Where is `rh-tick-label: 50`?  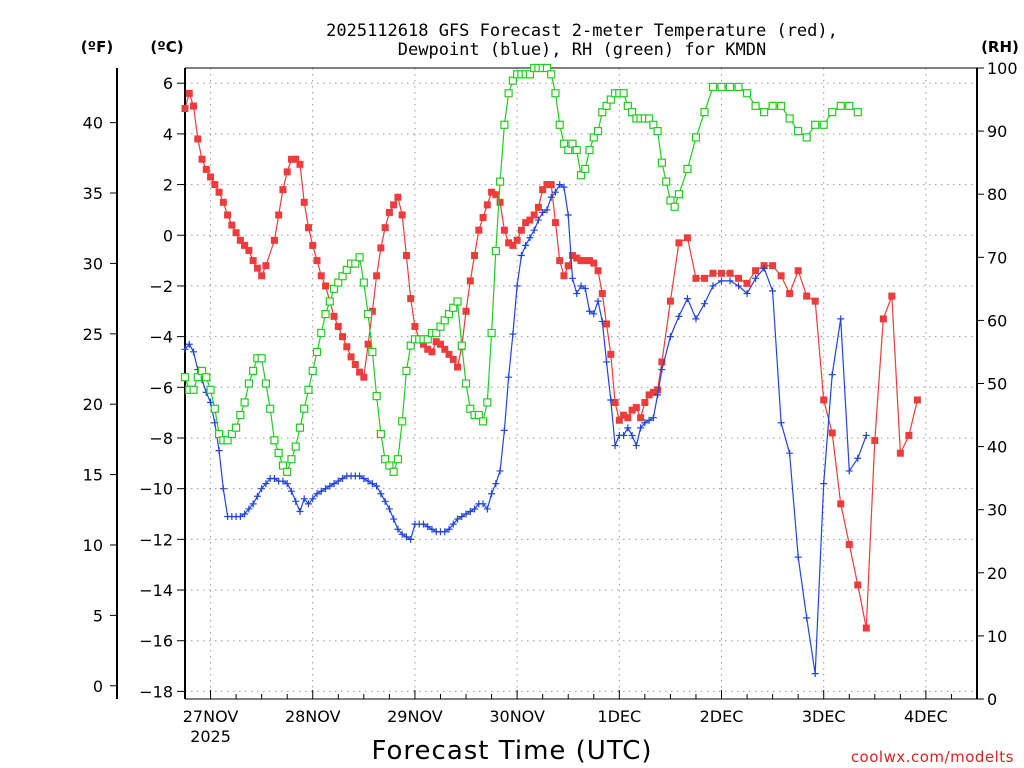
rh-tick-label: 50 is located at coordinates (997, 384).